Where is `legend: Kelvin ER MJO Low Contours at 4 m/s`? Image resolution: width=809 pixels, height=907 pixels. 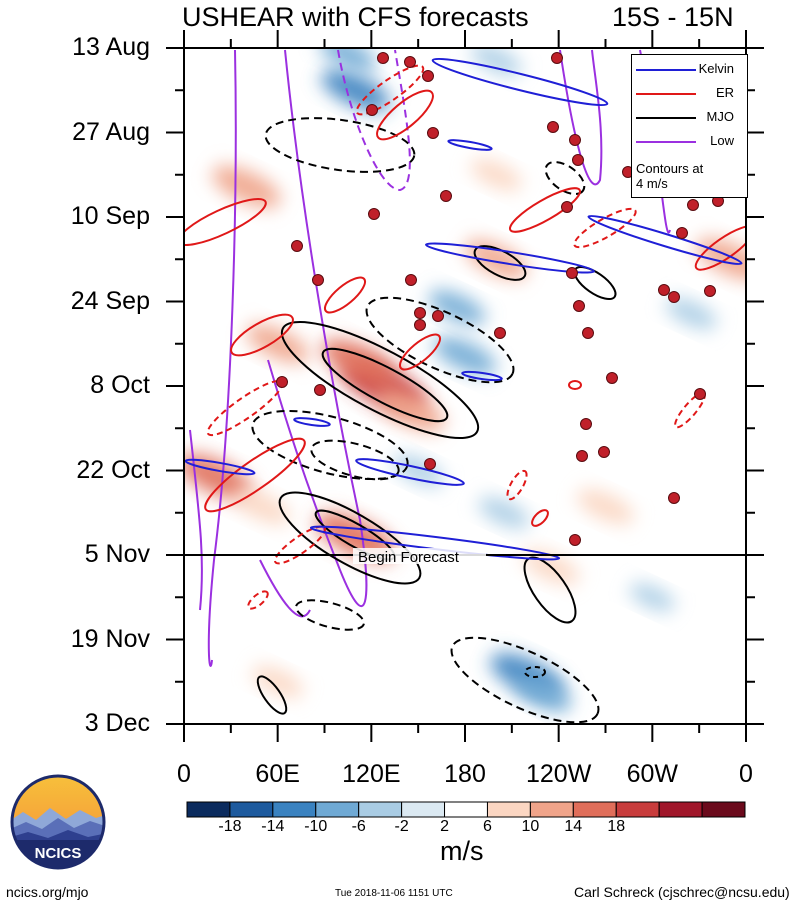 legend: Kelvin ER MJO Low Contours at 4 m/s is located at coordinates (689, 126).